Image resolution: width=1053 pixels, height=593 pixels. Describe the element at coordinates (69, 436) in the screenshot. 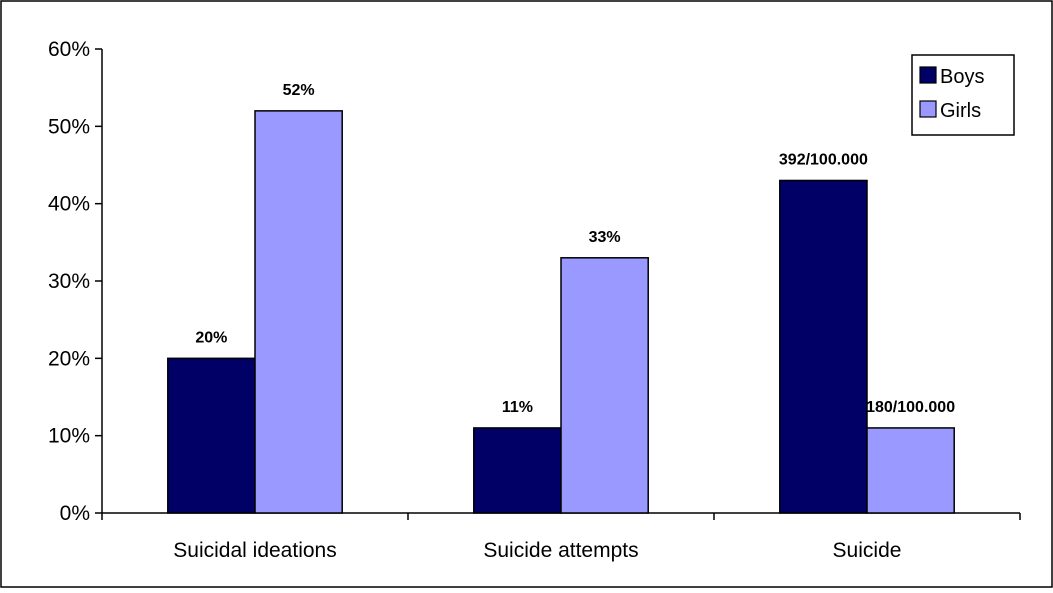

I see `y-tick-label: 10%` at that location.